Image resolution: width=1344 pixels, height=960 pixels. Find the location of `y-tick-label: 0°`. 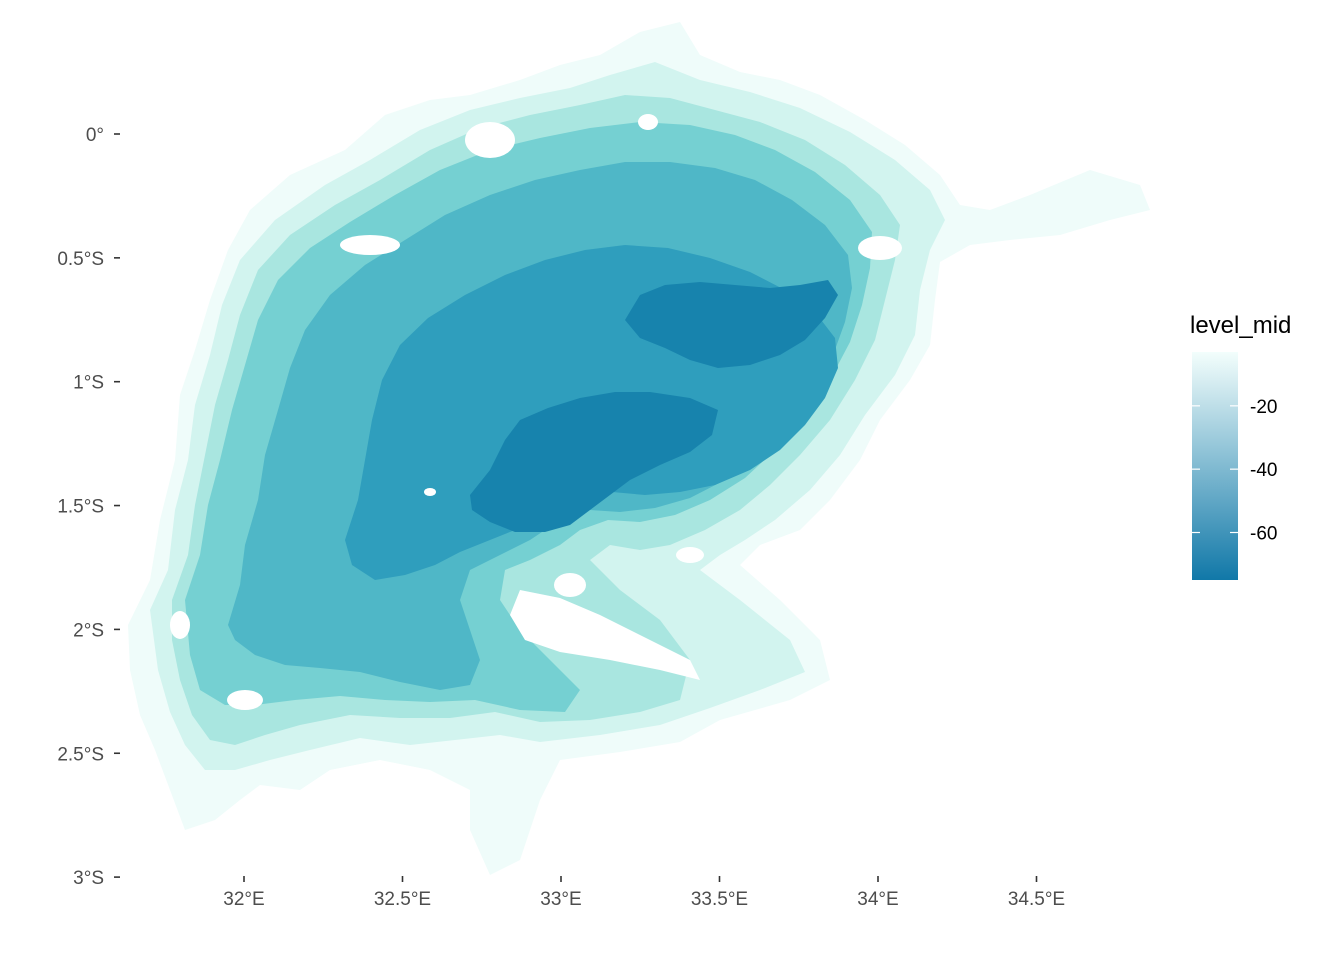

y-tick-label: 0° is located at coordinates (95, 135).